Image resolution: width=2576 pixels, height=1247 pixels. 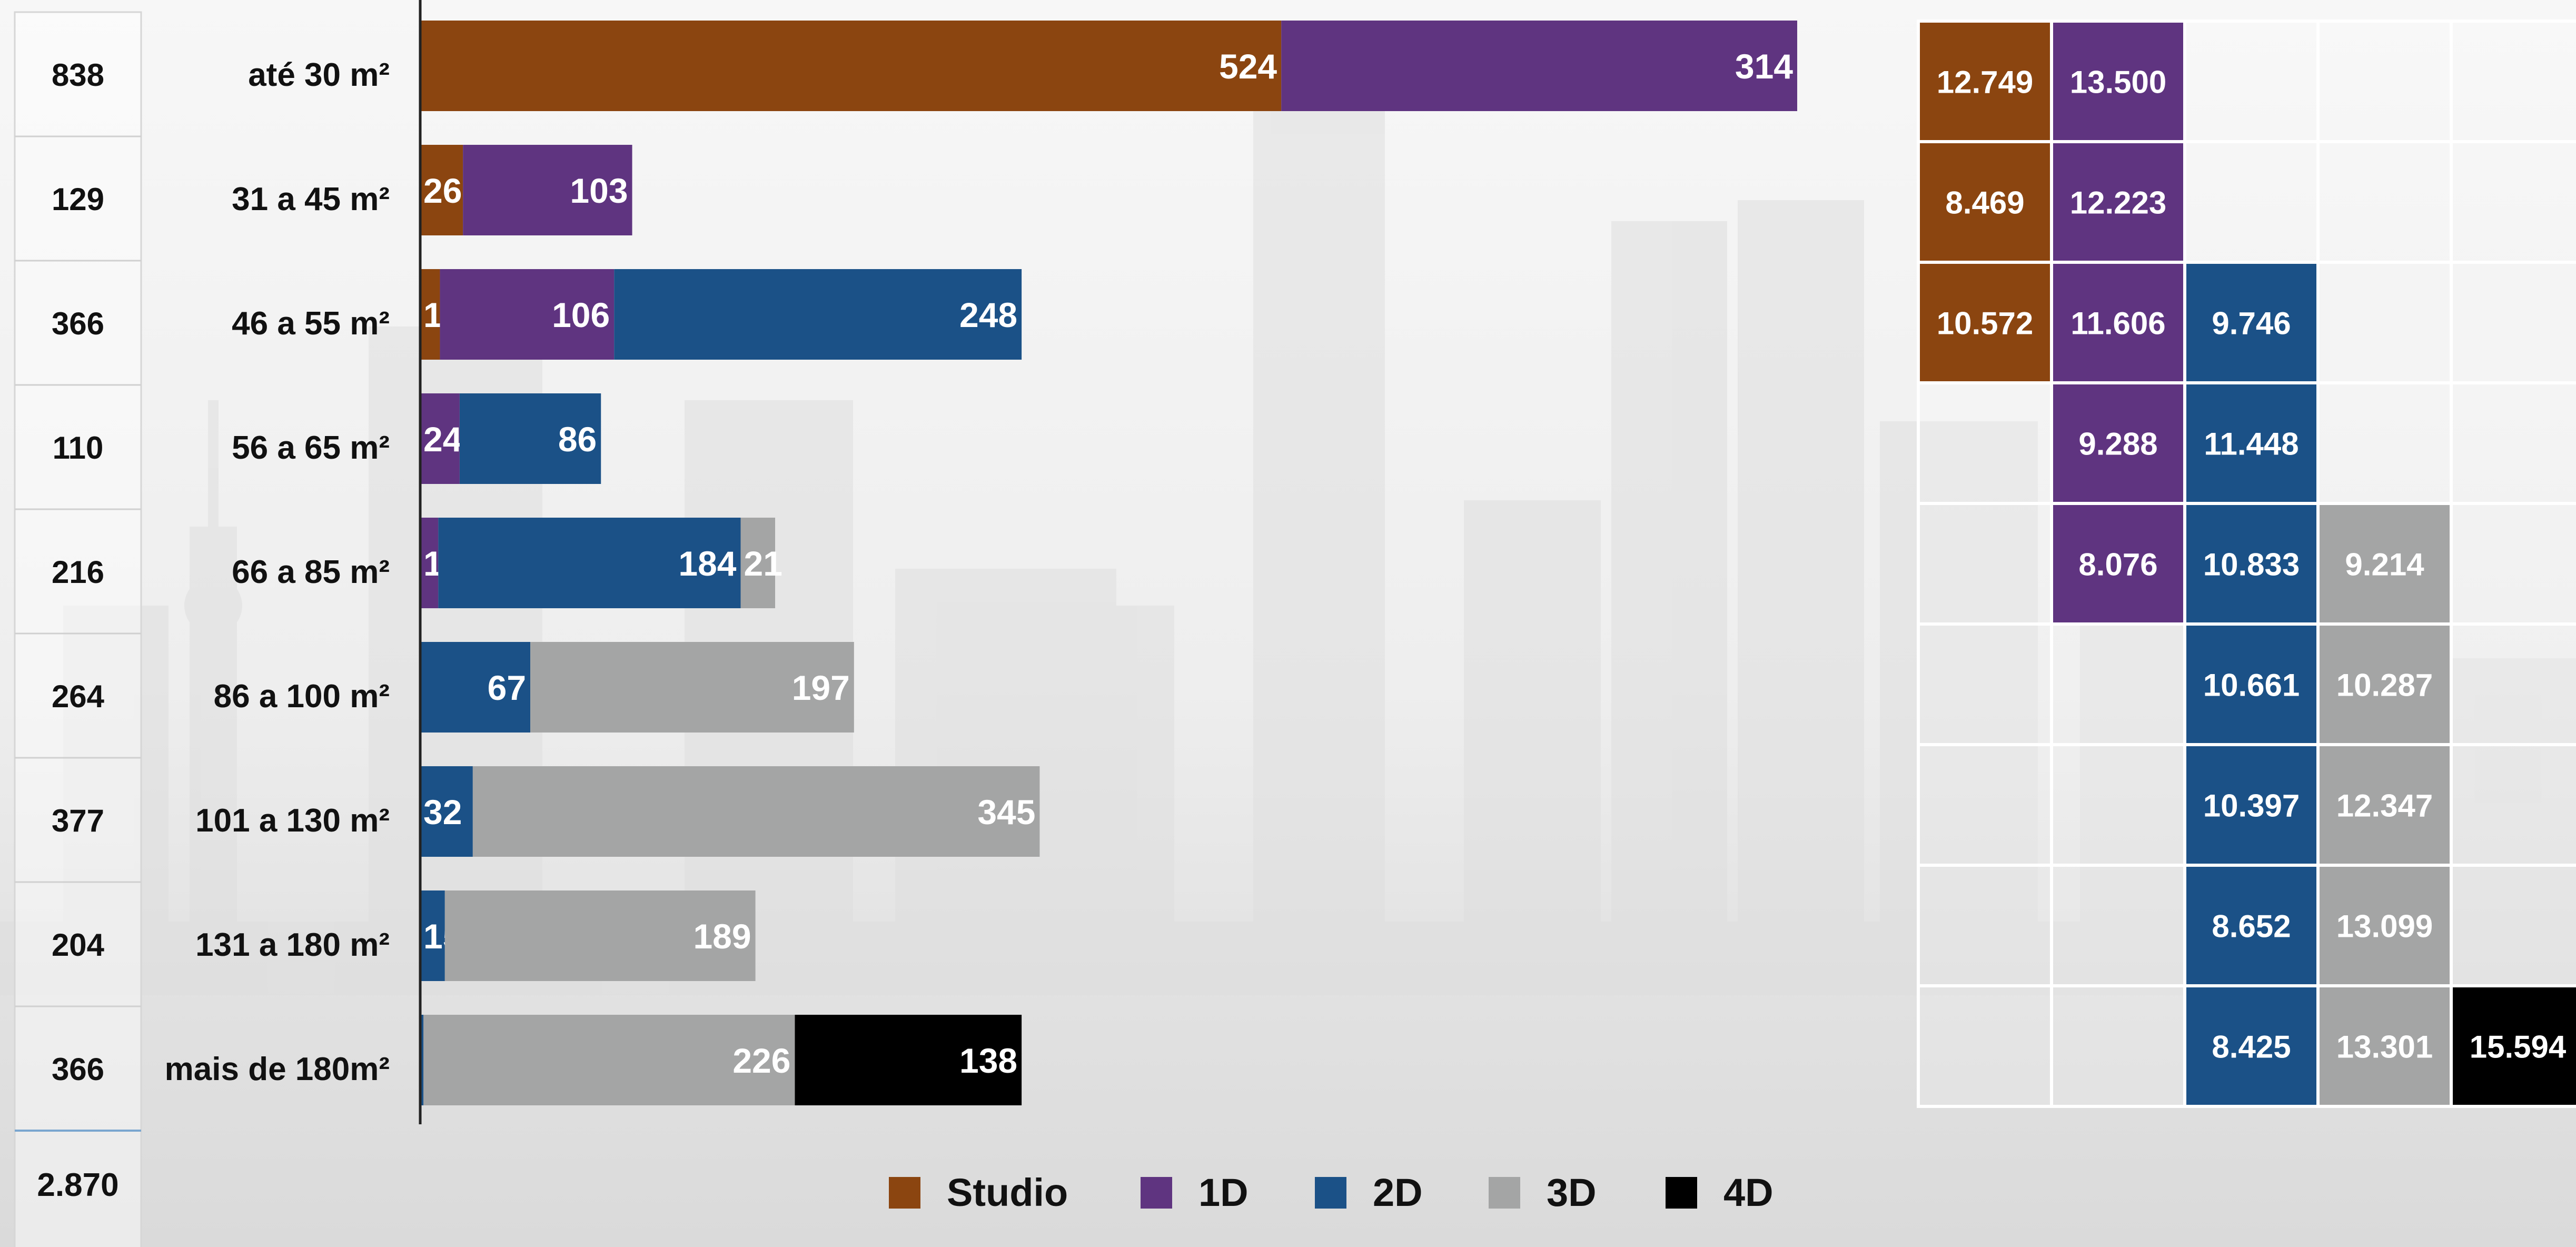 What do you see at coordinates (1748, 1192) in the screenshot?
I see `legend-label: 4D` at bounding box center [1748, 1192].